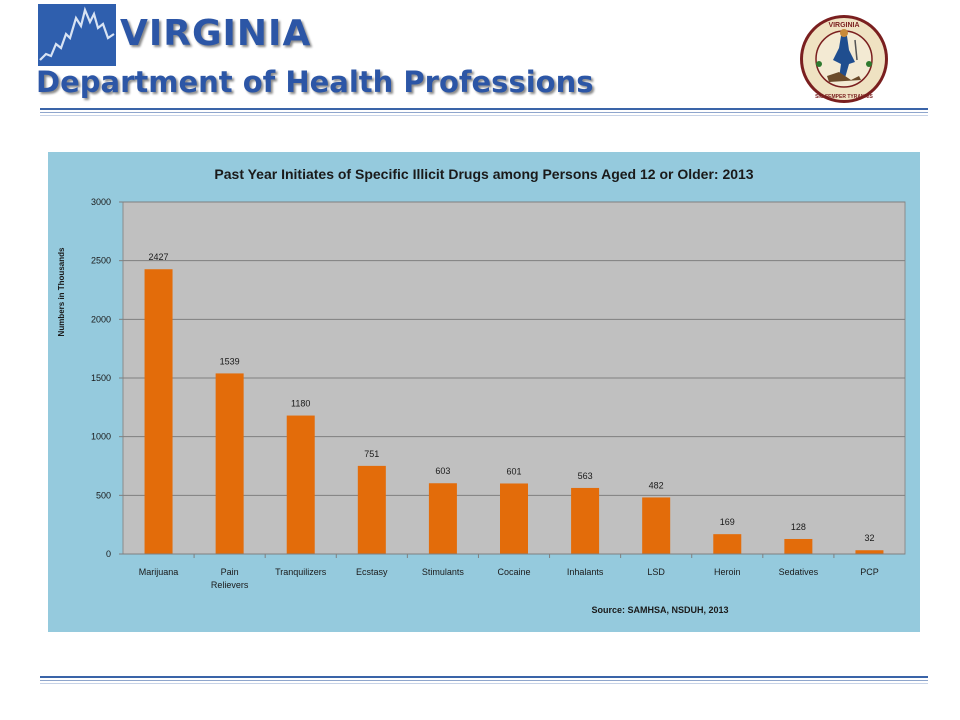 The width and height of the screenshot is (960, 720). What do you see at coordinates (230, 585) in the screenshot?
I see `x-tick-label: Relievers` at bounding box center [230, 585].